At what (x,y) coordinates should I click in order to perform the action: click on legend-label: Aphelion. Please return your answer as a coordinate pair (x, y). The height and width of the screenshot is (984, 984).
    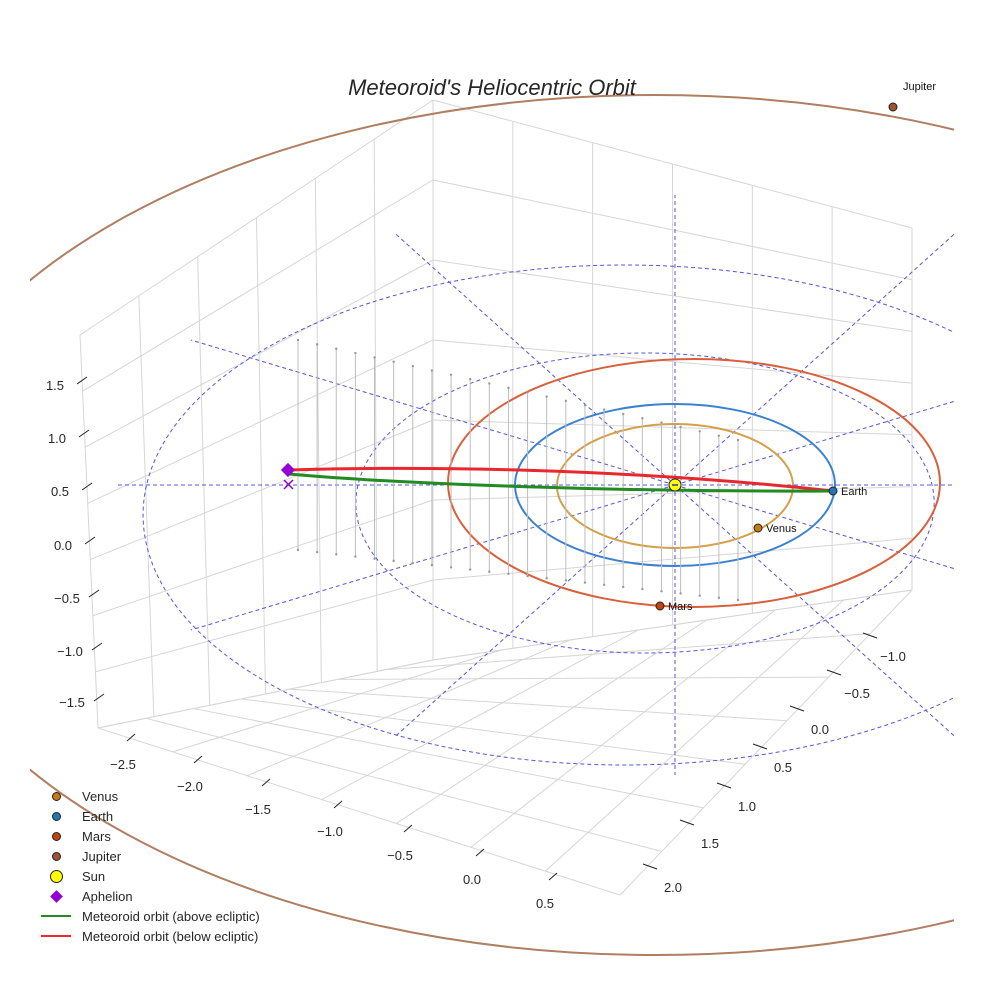
    Looking at the image, I should click on (107, 896).